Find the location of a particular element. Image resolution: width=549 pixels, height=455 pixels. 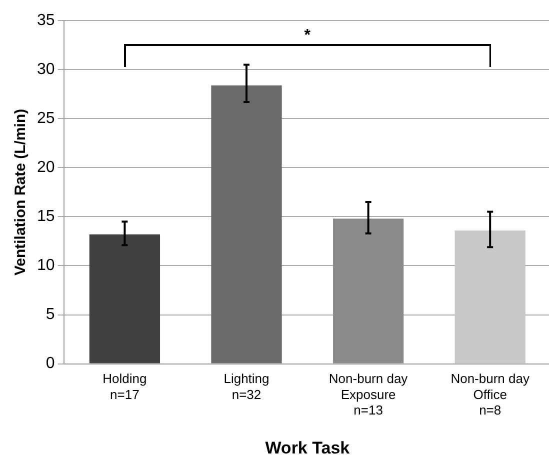

y-tick-label: 30 is located at coordinates (46, 69).